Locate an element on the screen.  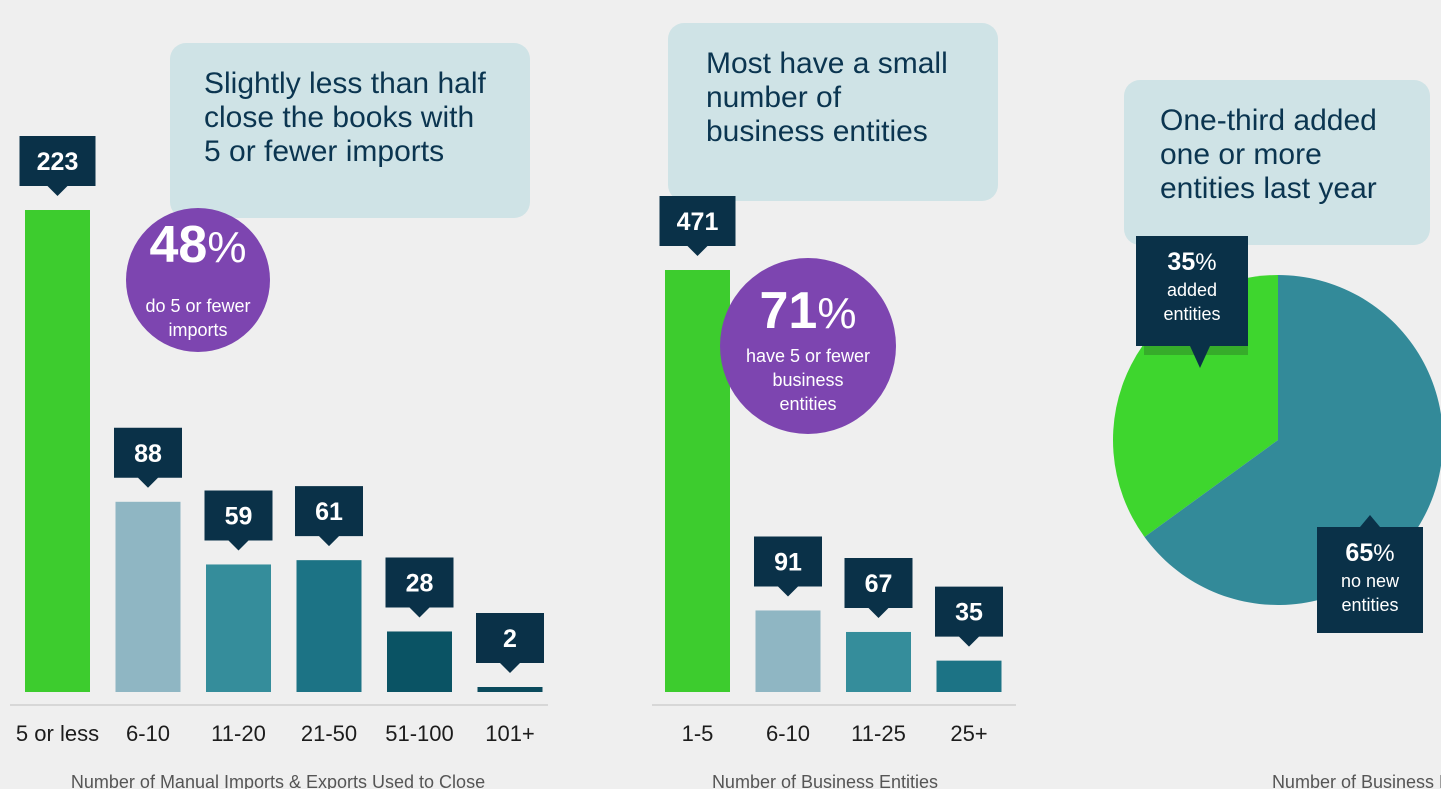
chart1-callout-line-0: Slightly less than half is located at coordinates (345, 83).